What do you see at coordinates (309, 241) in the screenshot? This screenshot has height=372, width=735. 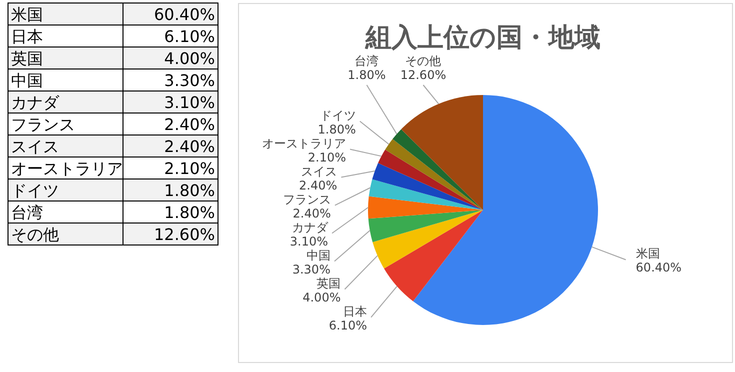 I see `data-label: 3.10%` at bounding box center [309, 241].